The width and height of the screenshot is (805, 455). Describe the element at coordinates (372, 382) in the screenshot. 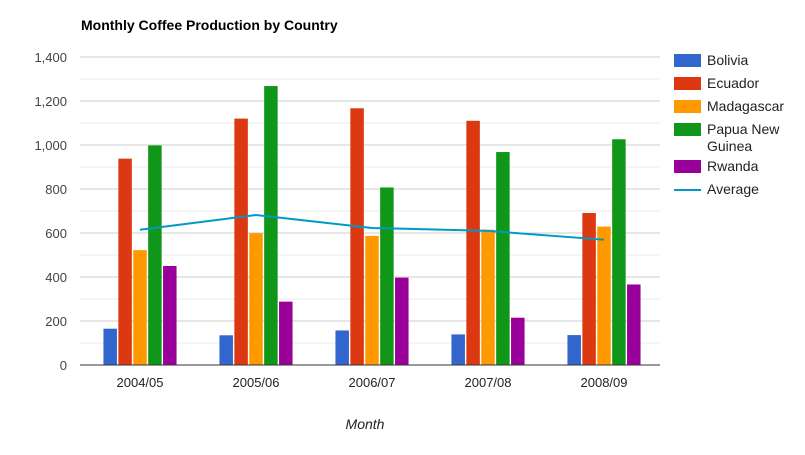

I see `x-tick-label: 2006/07` at that location.